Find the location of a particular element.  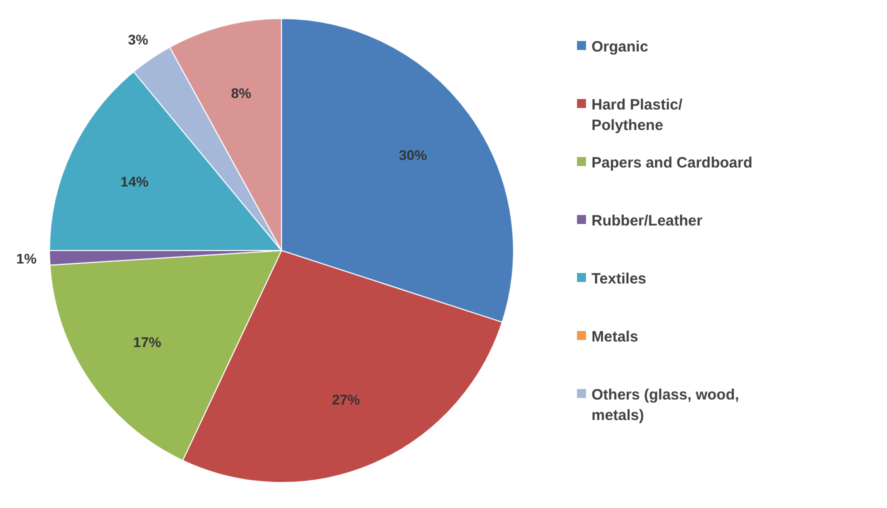

legend-label: Papers and Cardboard is located at coordinates (672, 163).